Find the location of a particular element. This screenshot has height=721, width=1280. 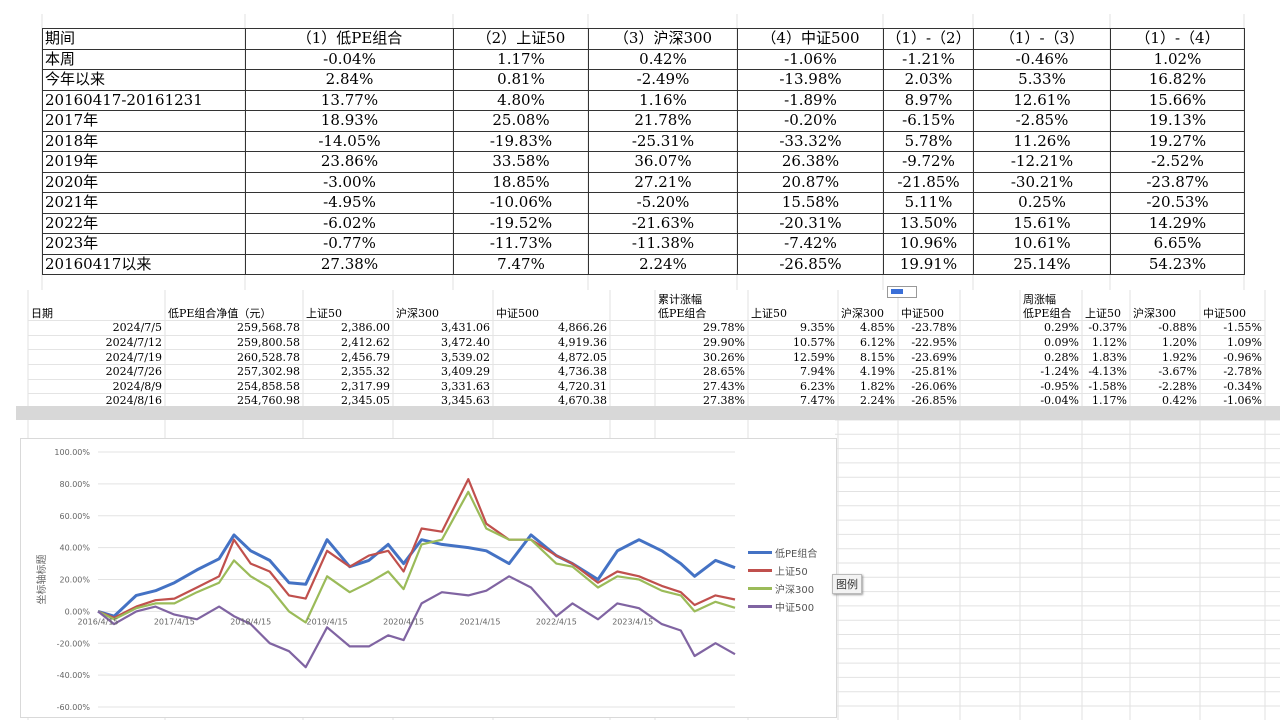

table-cell: 4,866.26 is located at coordinates (551, 328).